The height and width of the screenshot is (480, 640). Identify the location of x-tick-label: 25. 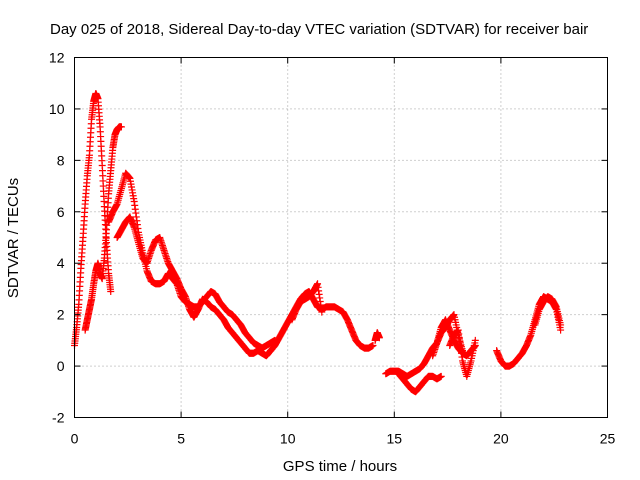
(608, 439).